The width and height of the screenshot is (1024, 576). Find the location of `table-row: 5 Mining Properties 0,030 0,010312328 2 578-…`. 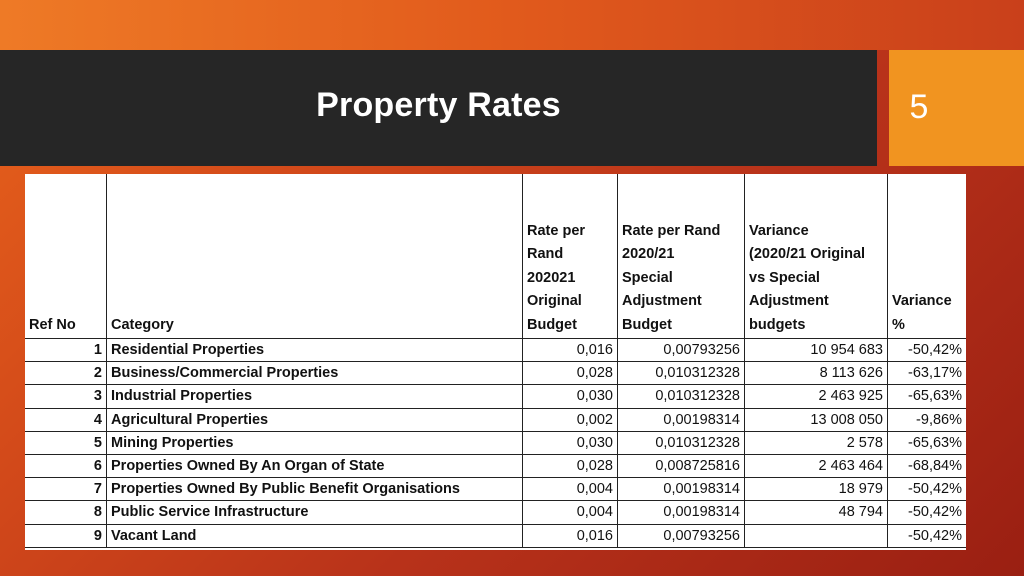

table-row: 5 Mining Properties 0,030 0,010312328 2 578-… is located at coordinates (495, 443).